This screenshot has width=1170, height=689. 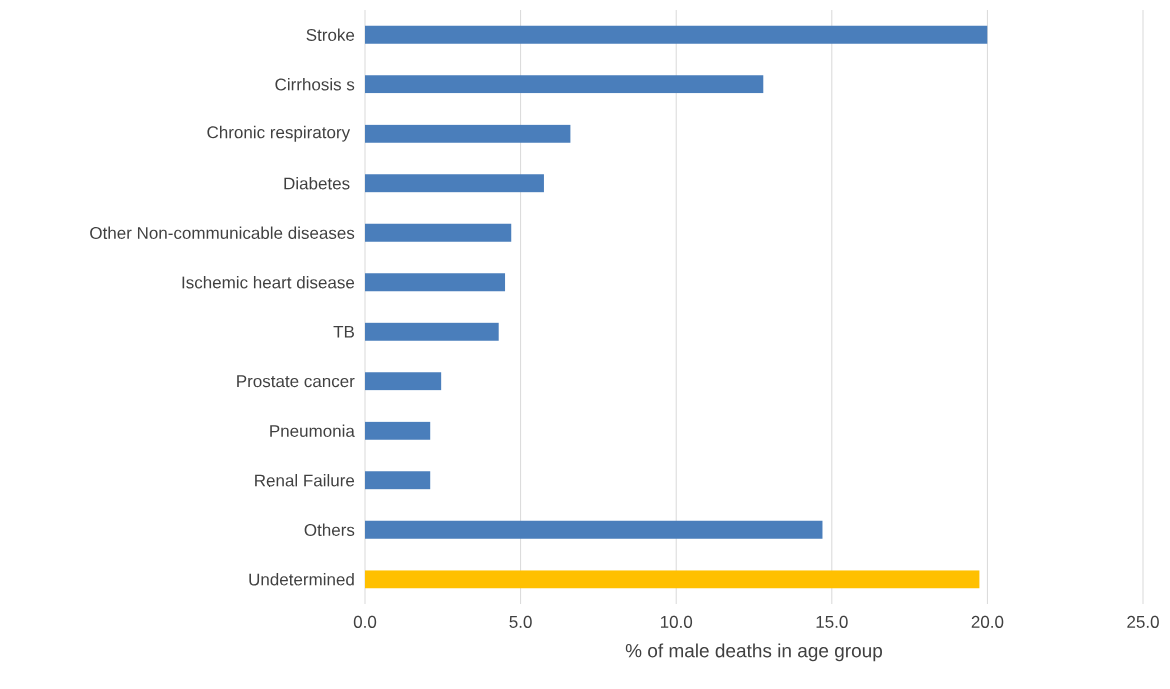 I want to click on y-tick-label: Other Non-communicable diseases, so click(x=222, y=232).